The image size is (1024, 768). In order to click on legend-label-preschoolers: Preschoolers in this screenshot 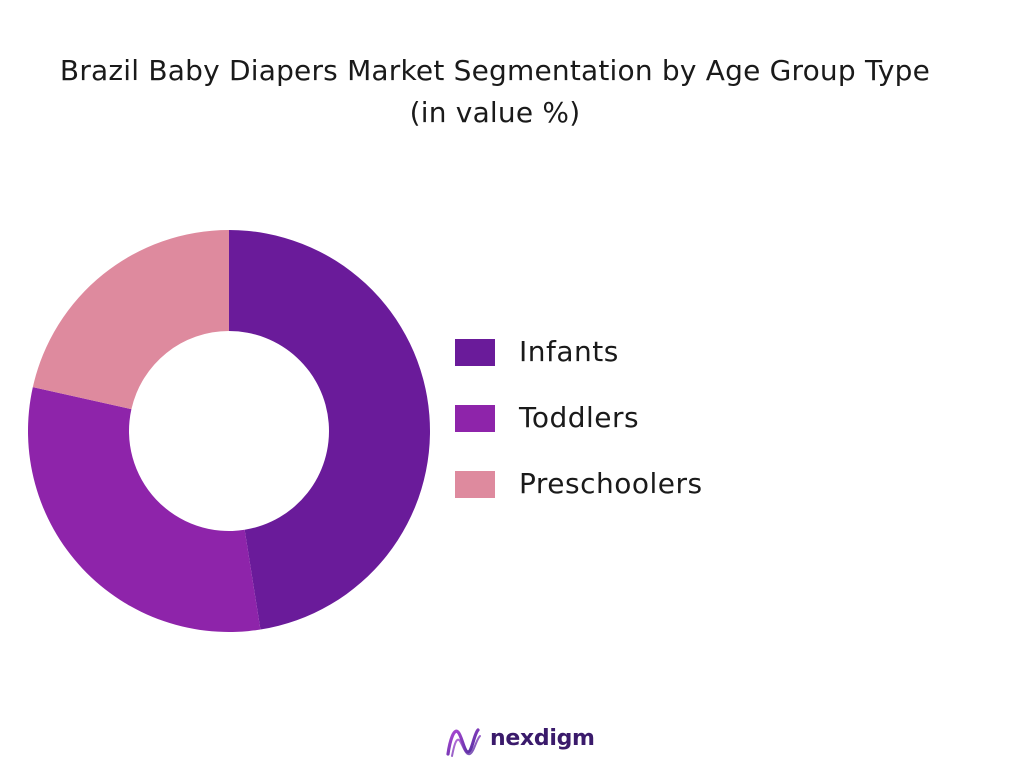, I will do `click(611, 483)`.